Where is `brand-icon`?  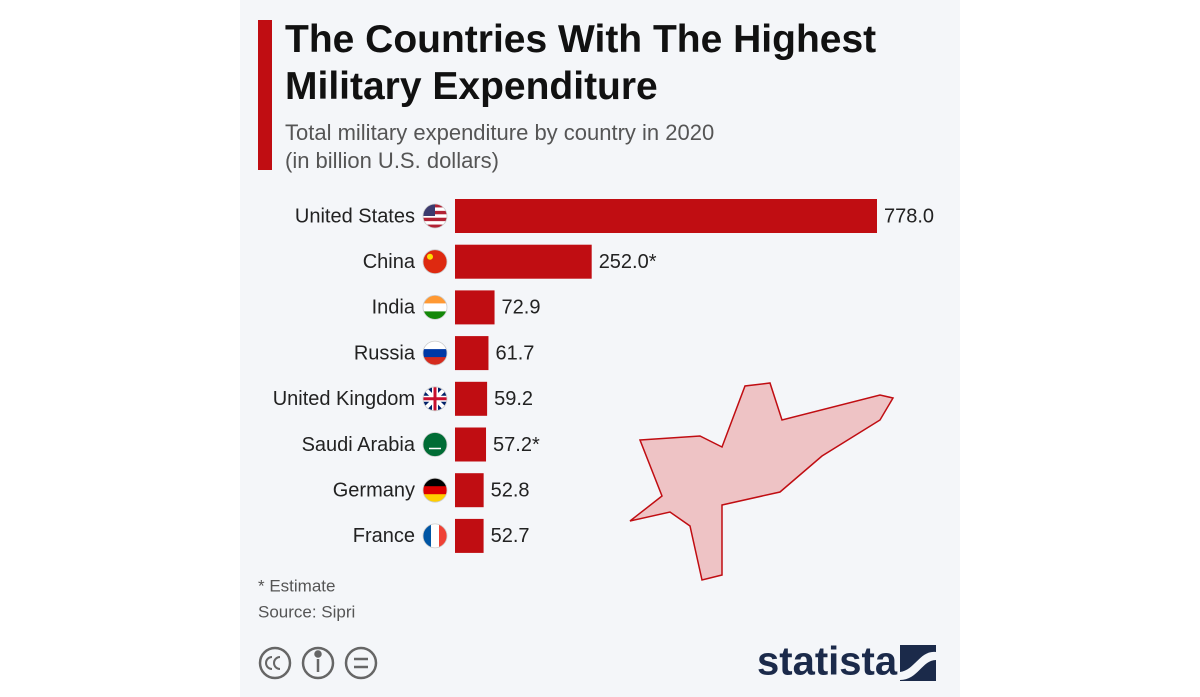
brand-icon is located at coordinates (918, 663).